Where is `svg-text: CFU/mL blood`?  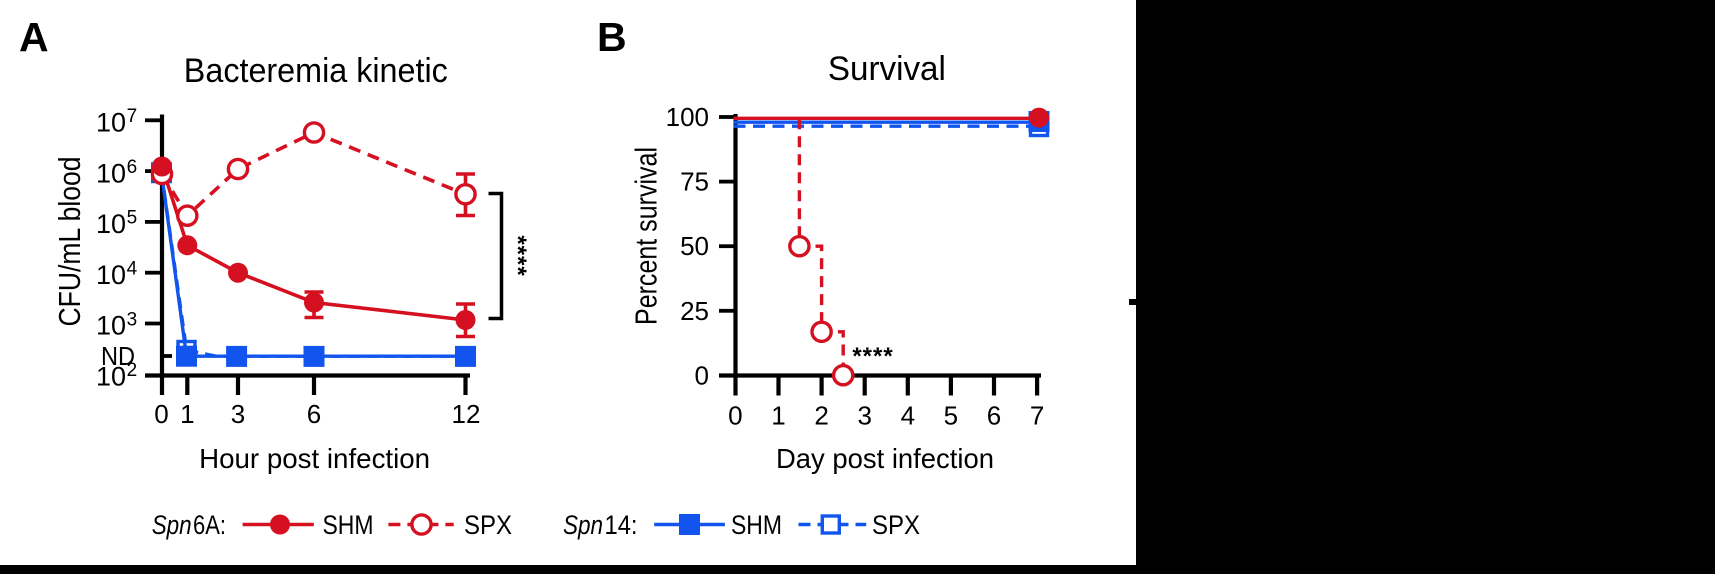 svg-text: CFU/mL blood is located at coordinates (69, 242).